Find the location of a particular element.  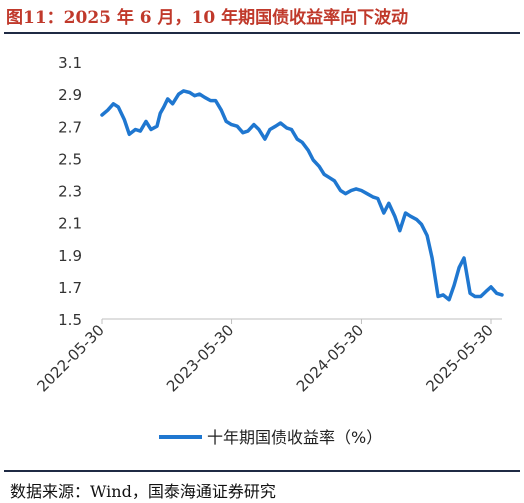

top-rule is located at coordinates (262, 33).